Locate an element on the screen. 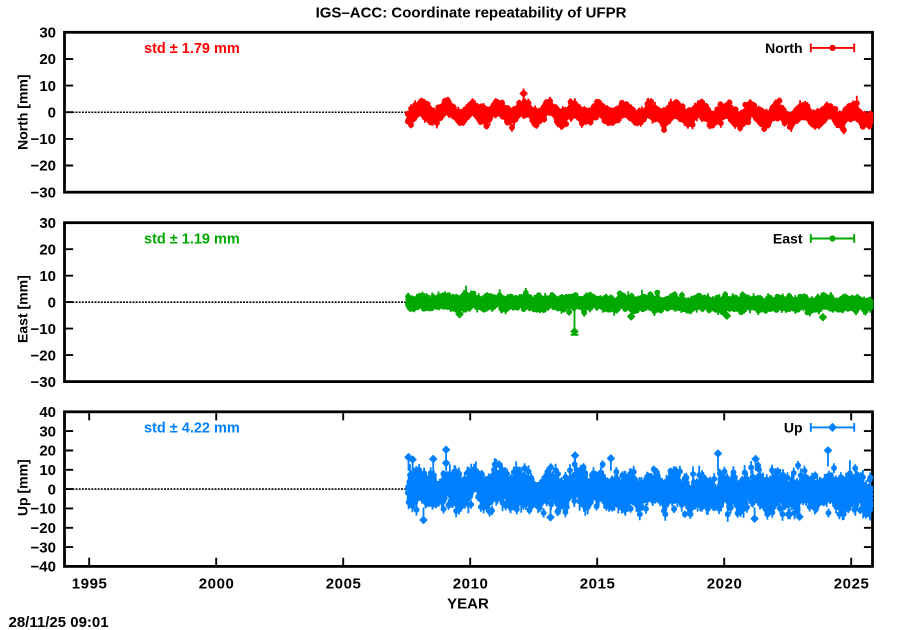  svg-text: 2025 is located at coordinates (852, 584).